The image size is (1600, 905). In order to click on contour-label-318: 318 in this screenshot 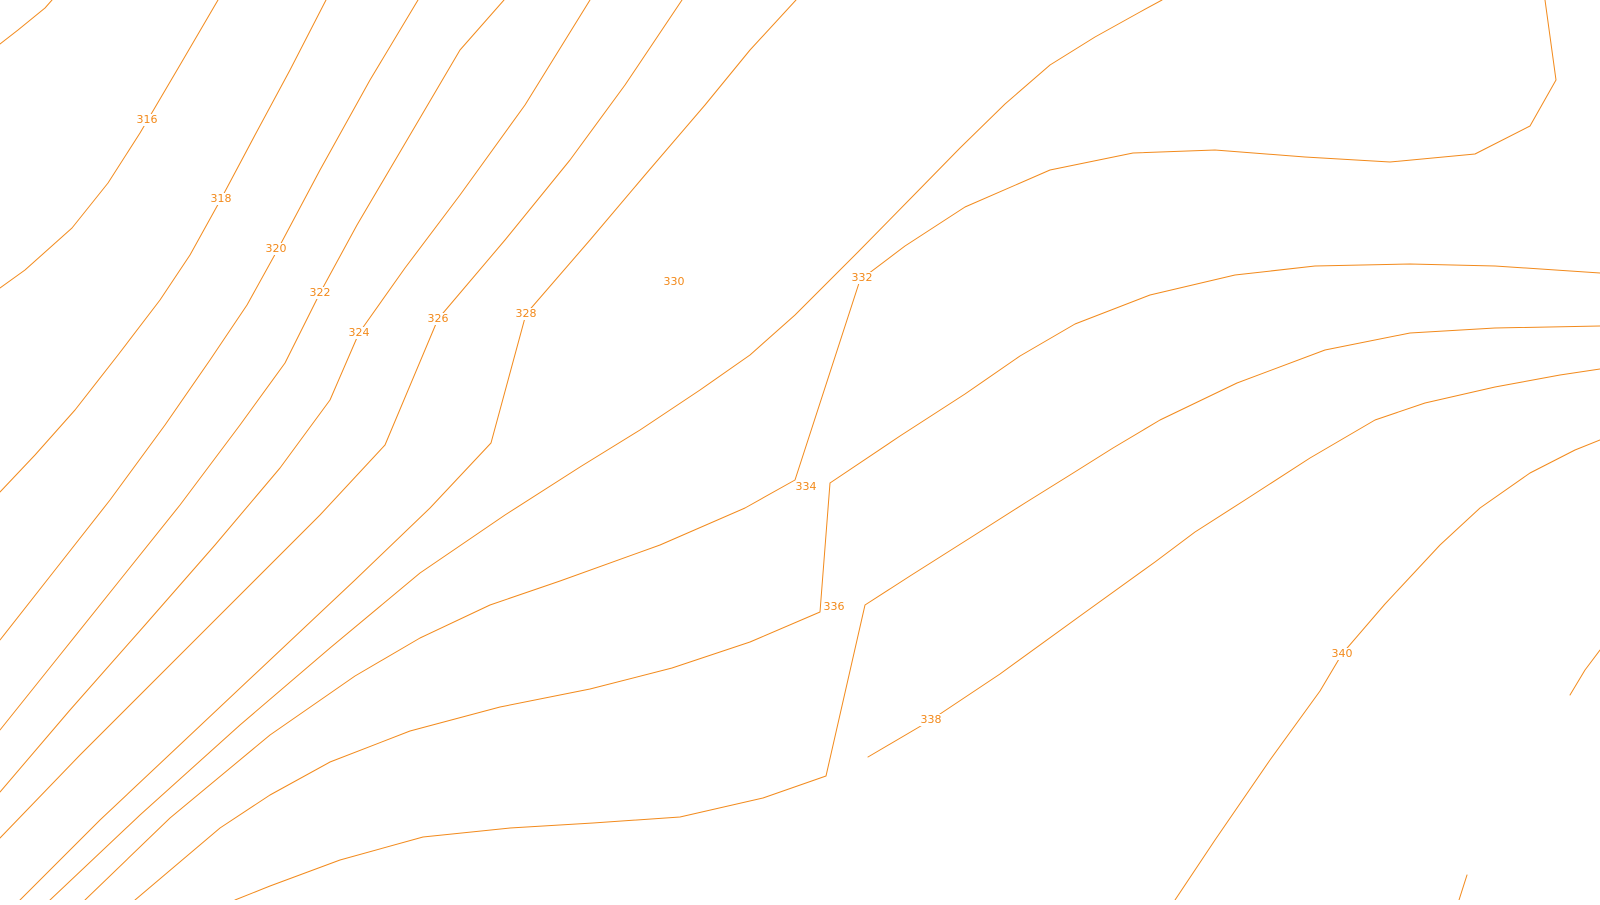, I will do `click(221, 198)`.